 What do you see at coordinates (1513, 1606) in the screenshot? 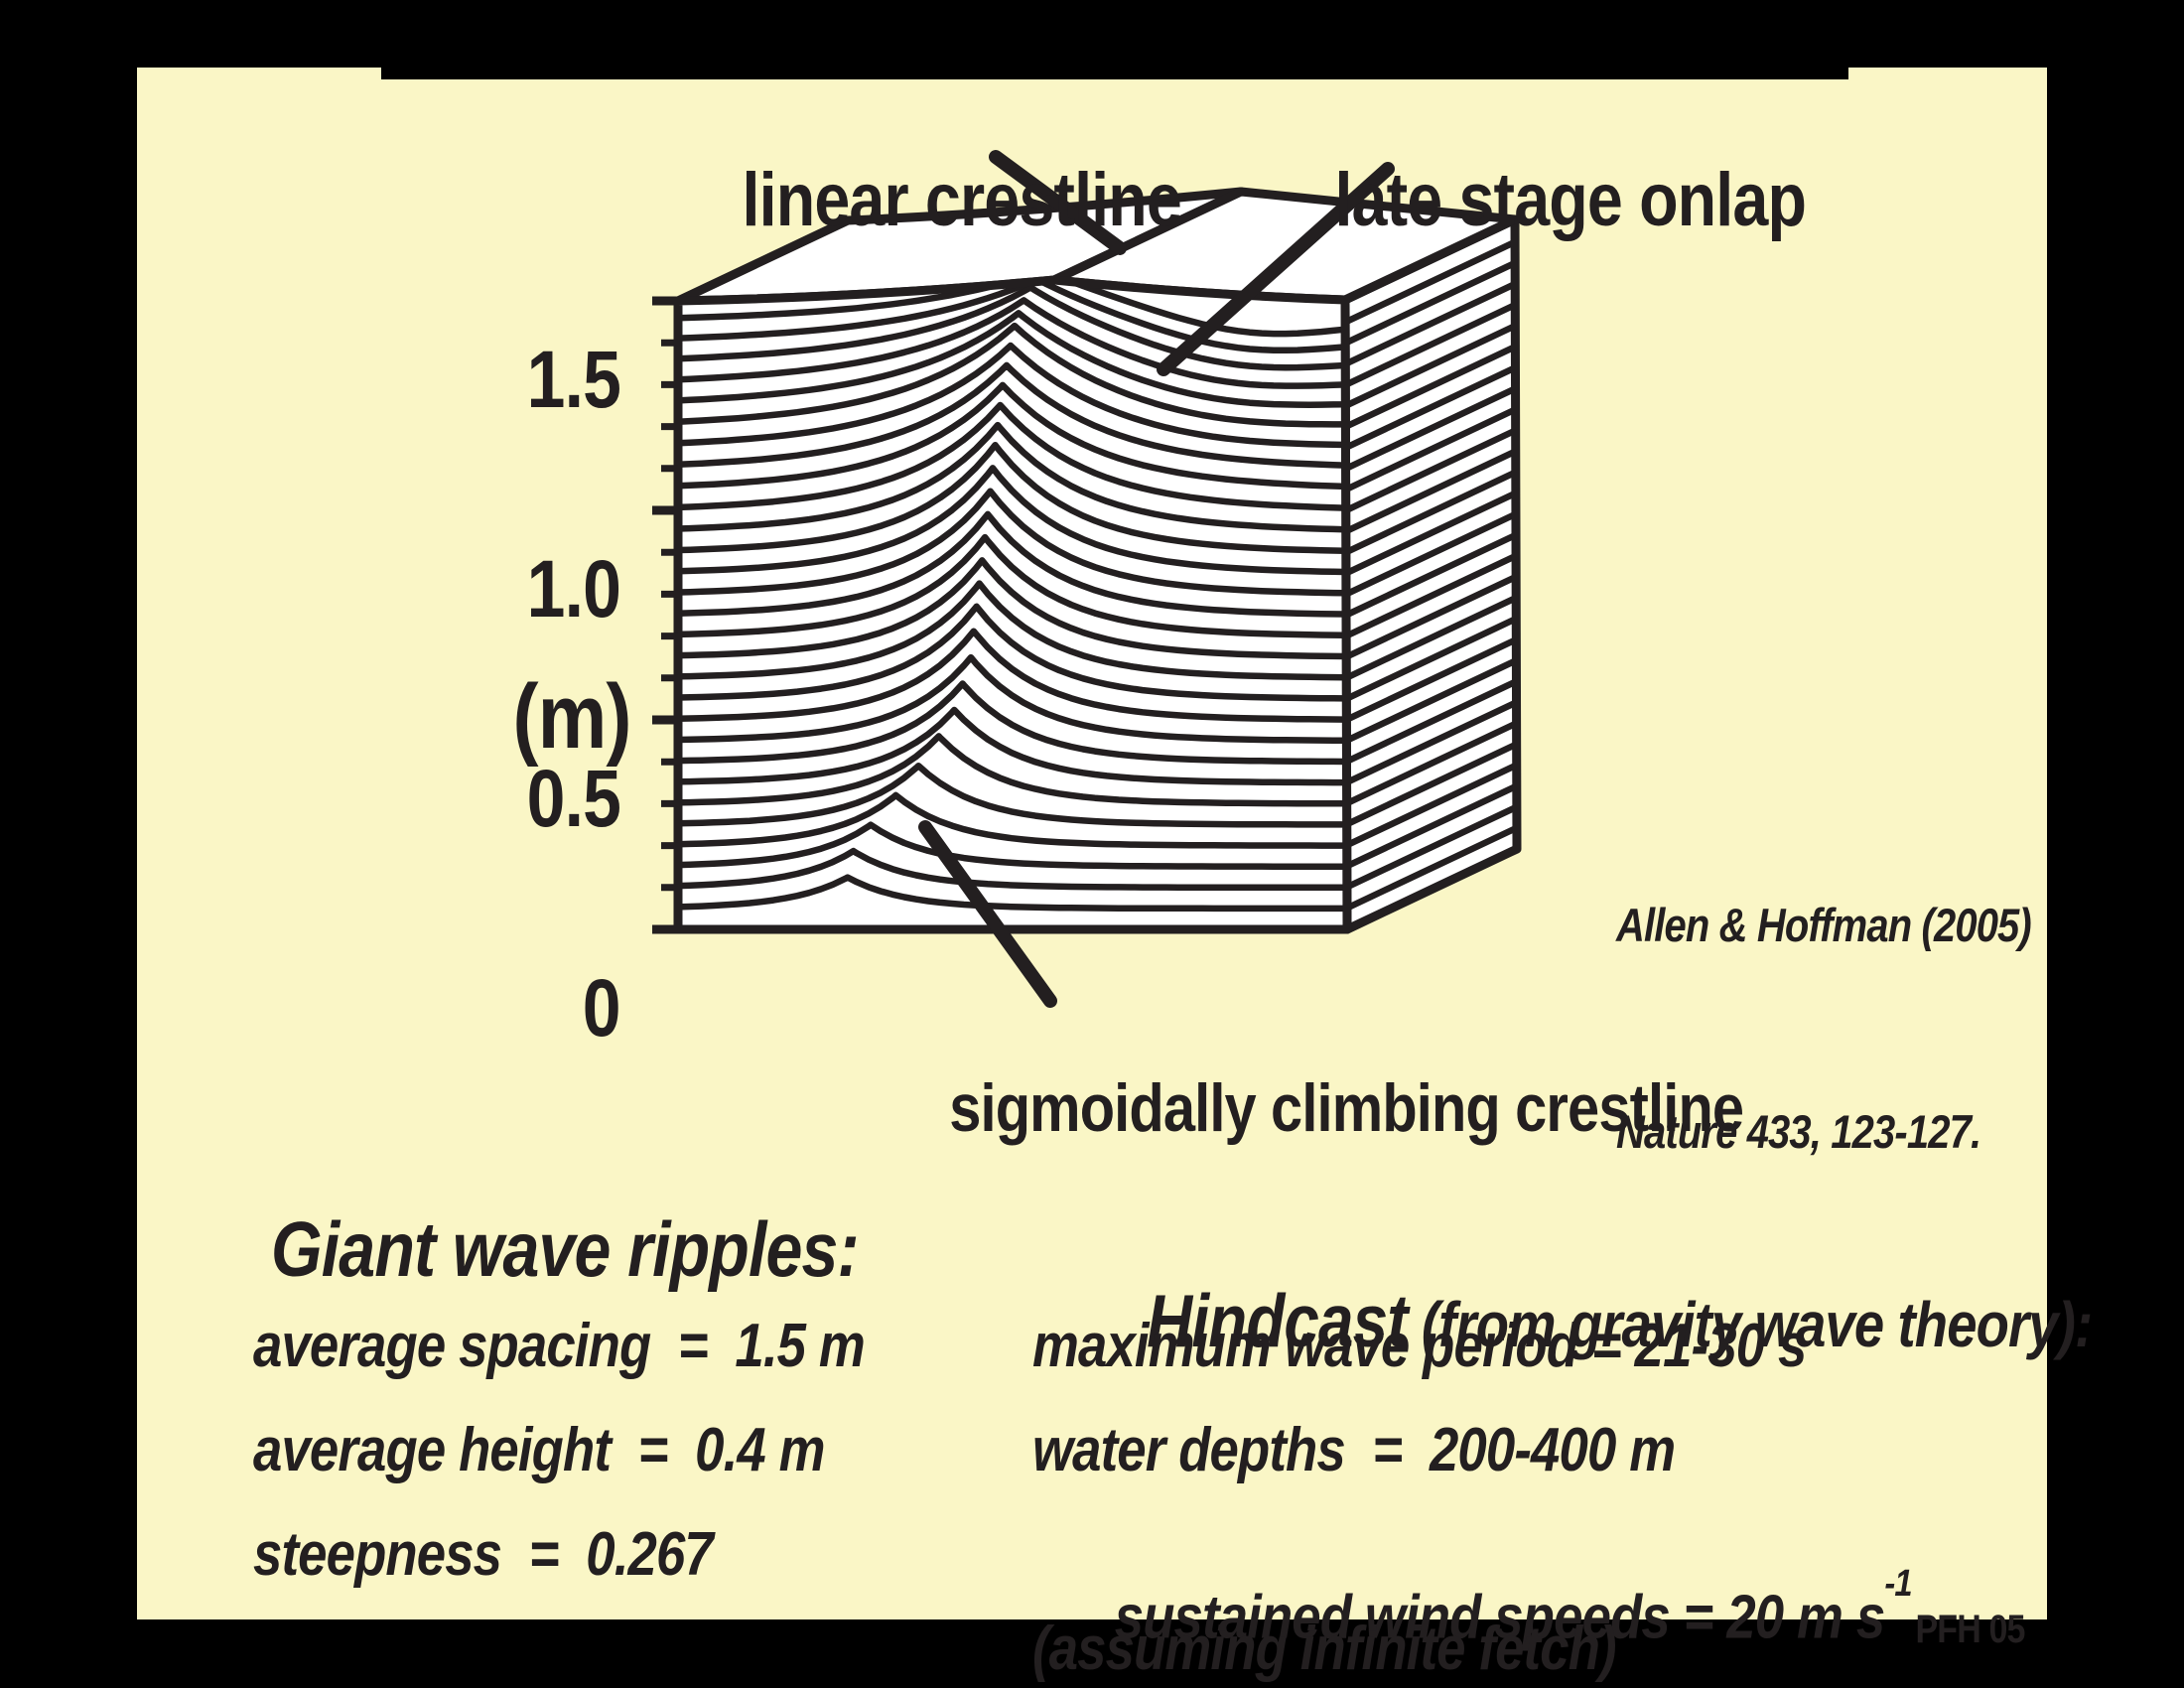
I see `hindcast-row-wind-speeds: sustained wind speeds = 20 m s-1` at bounding box center [1513, 1606].